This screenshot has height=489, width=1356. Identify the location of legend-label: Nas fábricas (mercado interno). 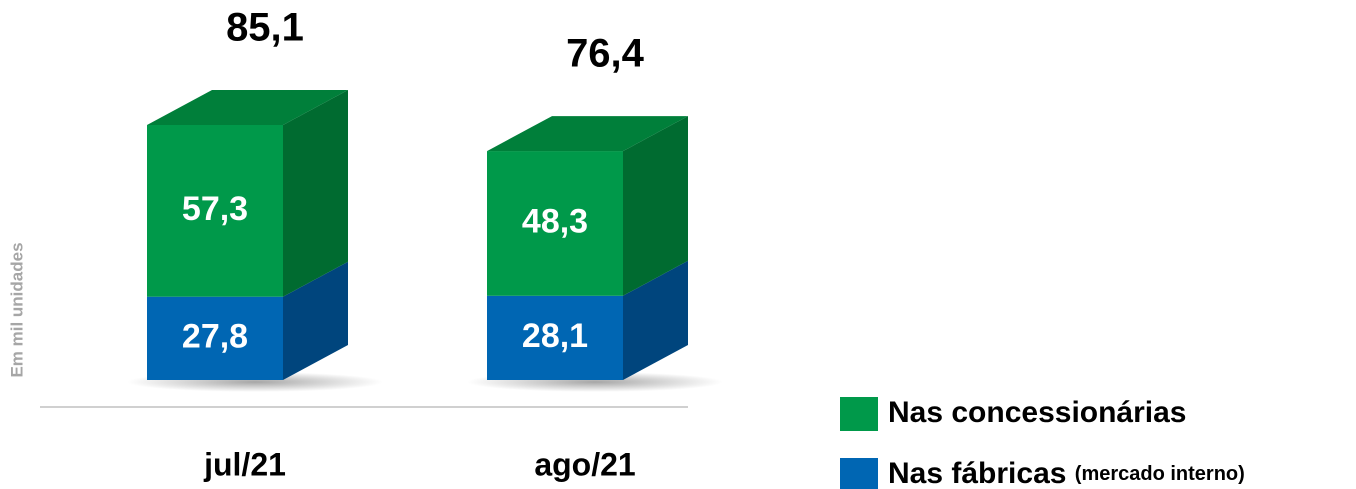
(1066, 473).